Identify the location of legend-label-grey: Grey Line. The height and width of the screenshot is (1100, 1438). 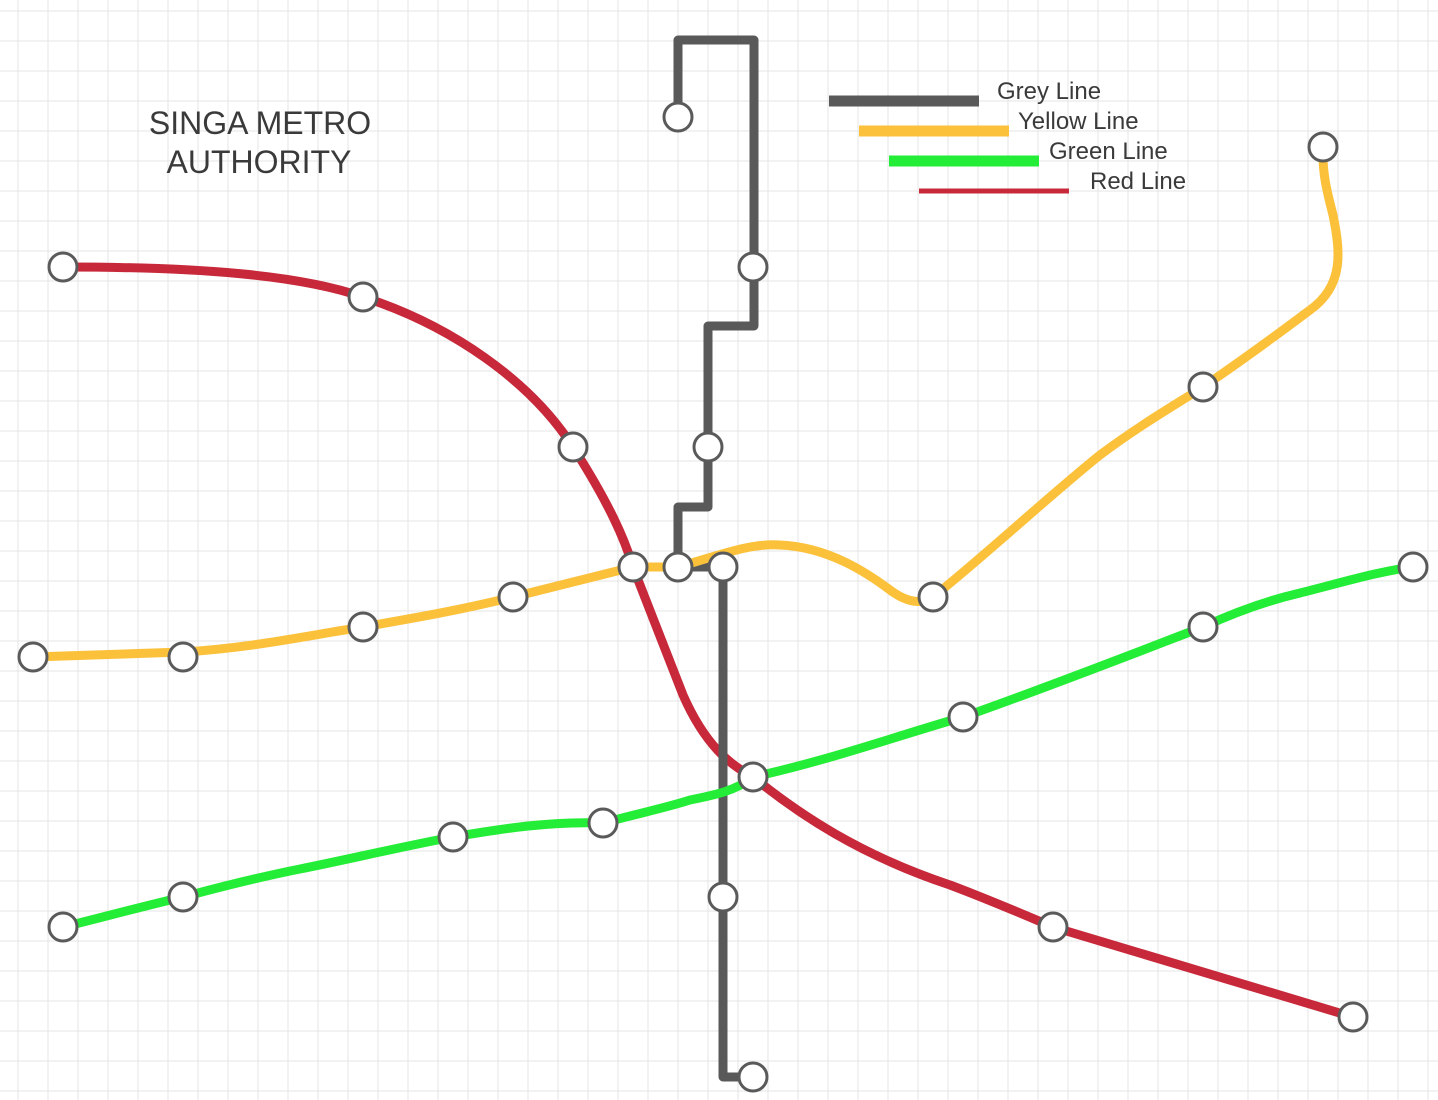
(1049, 91).